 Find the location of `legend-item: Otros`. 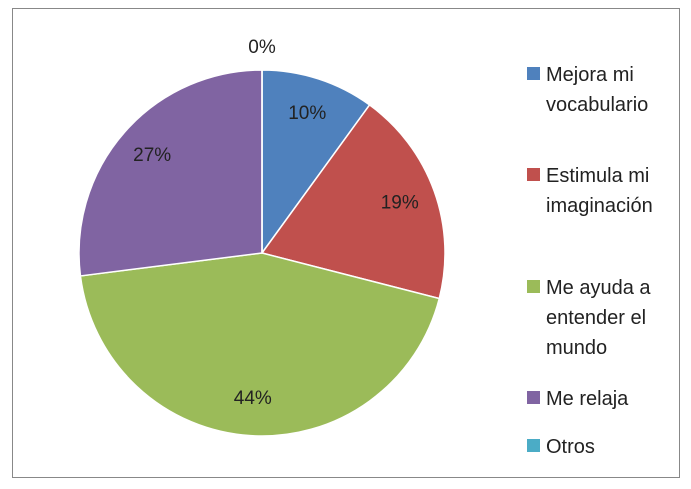

legend-item: Otros is located at coordinates (601, 447).